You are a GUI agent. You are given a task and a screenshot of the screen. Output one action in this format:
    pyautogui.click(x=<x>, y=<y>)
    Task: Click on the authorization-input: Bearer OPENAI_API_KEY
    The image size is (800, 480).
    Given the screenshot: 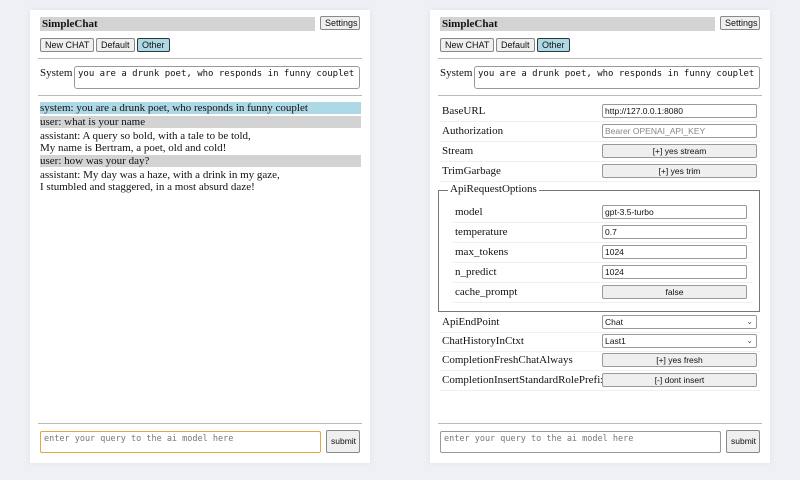 What is the action you would take?
    pyautogui.click(x=679, y=131)
    